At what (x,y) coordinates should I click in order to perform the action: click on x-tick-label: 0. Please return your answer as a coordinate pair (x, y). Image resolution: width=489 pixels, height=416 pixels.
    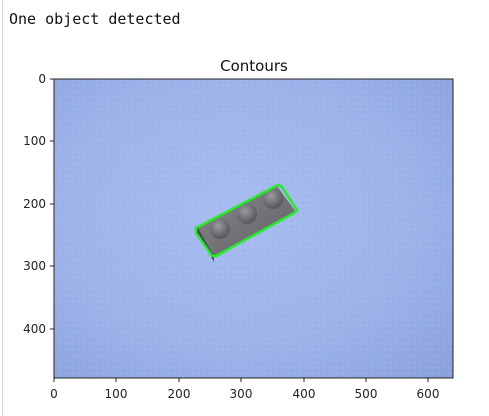
    Looking at the image, I should click on (54, 394).